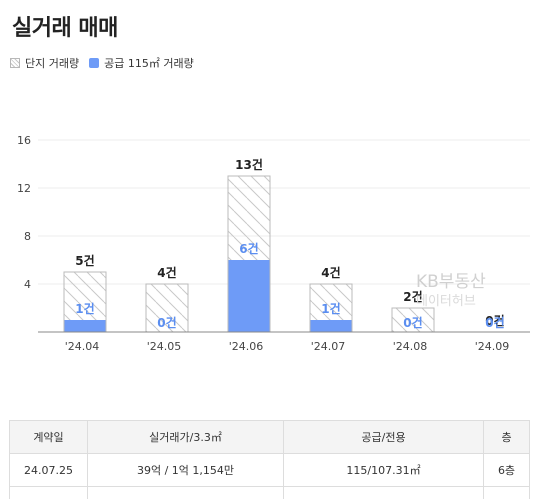 This screenshot has height=499, width=538. Describe the element at coordinates (27, 284) in the screenshot. I see `y-tick-label: 4` at that location.